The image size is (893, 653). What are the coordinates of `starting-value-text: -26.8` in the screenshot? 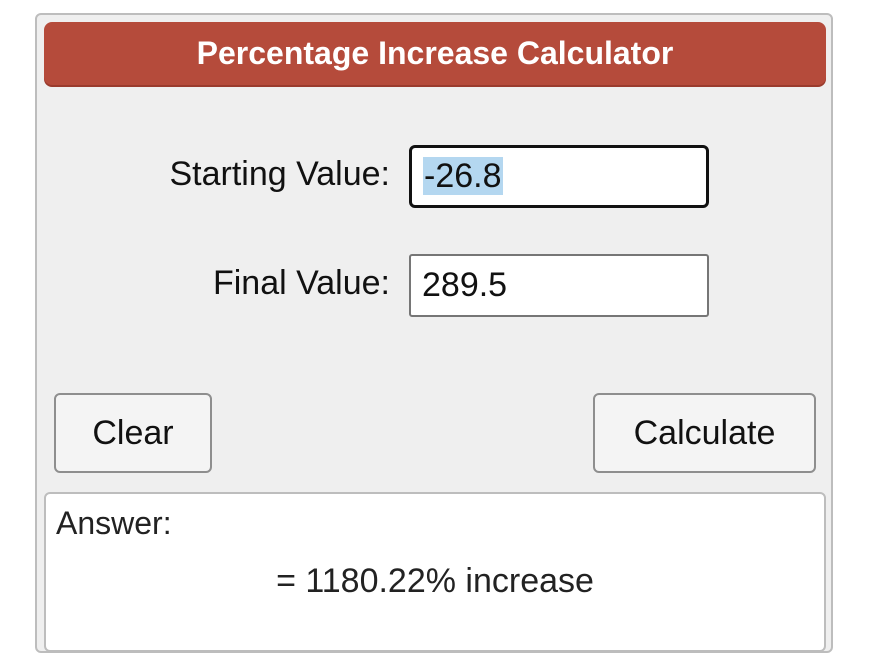 It's located at (463, 176).